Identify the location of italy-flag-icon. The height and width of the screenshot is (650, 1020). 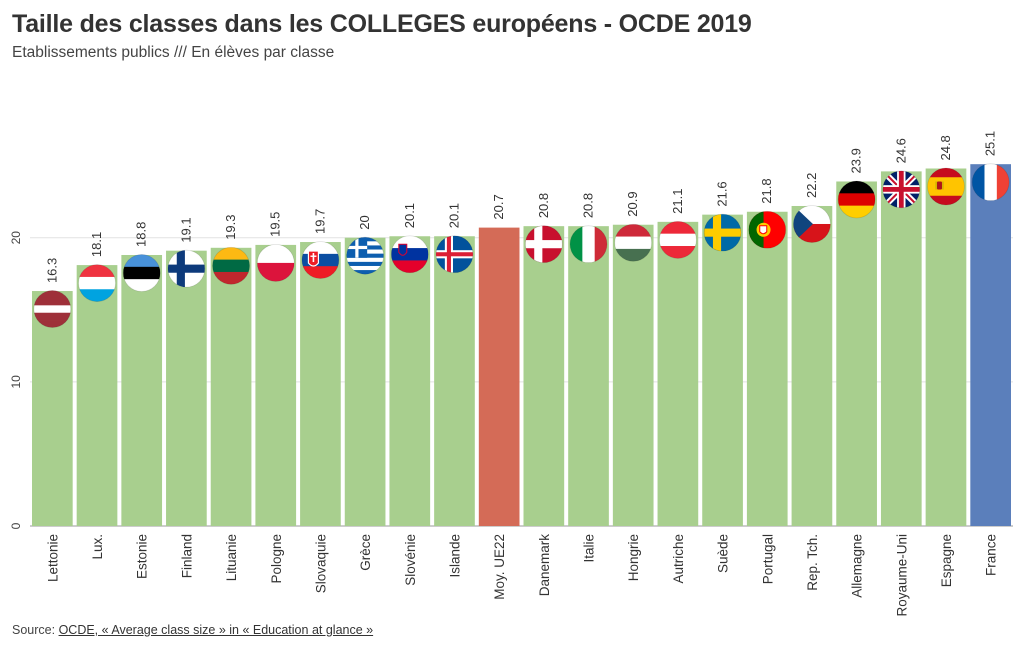
(588, 244).